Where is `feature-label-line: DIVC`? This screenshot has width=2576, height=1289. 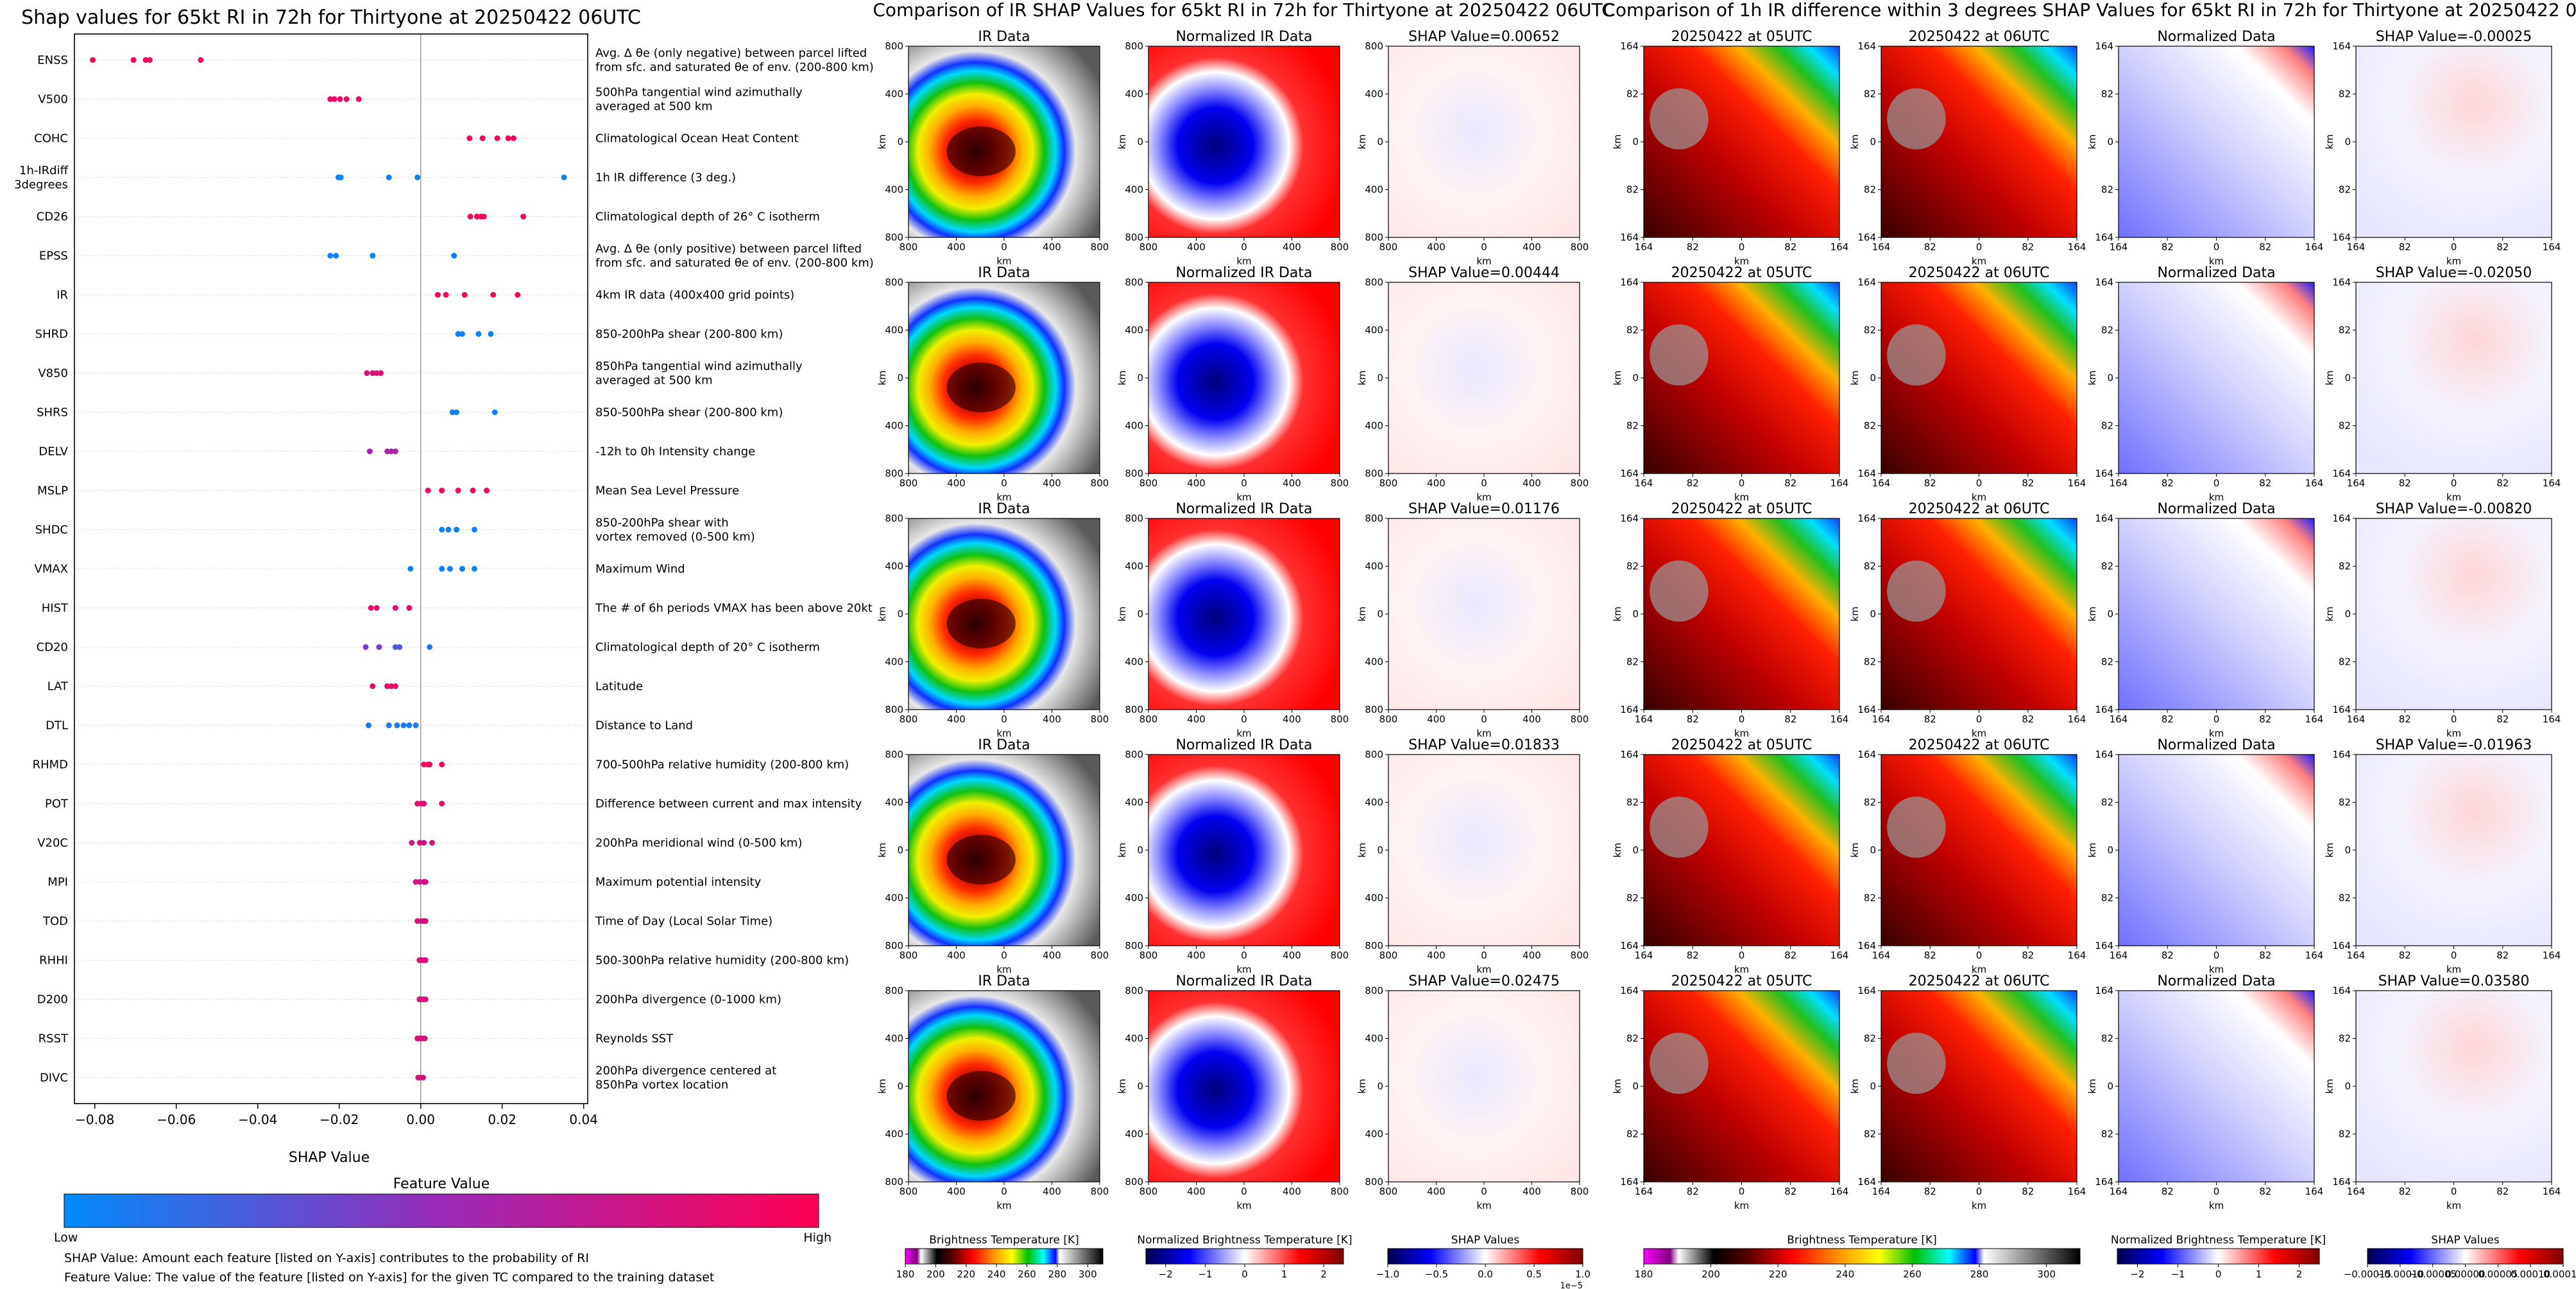 feature-label-line: DIVC is located at coordinates (54, 1078).